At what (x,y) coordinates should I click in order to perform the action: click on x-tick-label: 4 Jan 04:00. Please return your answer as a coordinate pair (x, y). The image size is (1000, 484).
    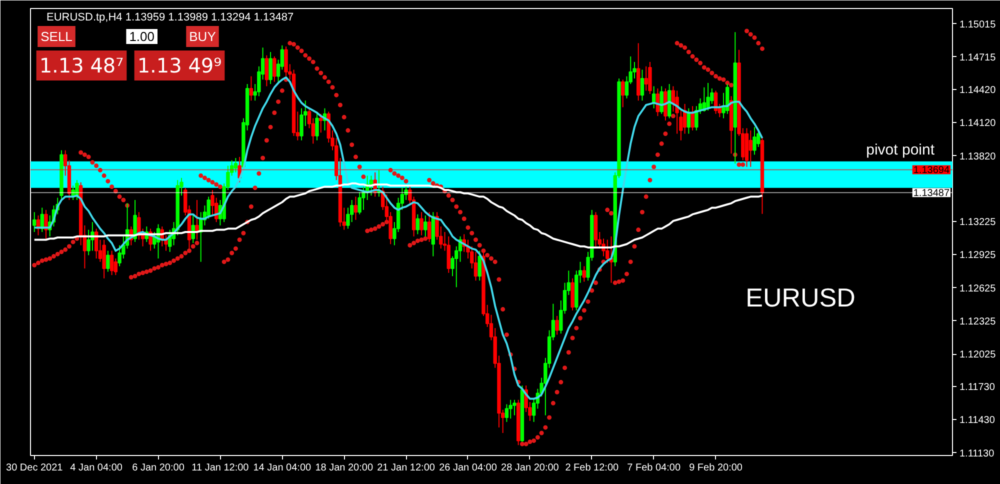
    Looking at the image, I should click on (96, 468).